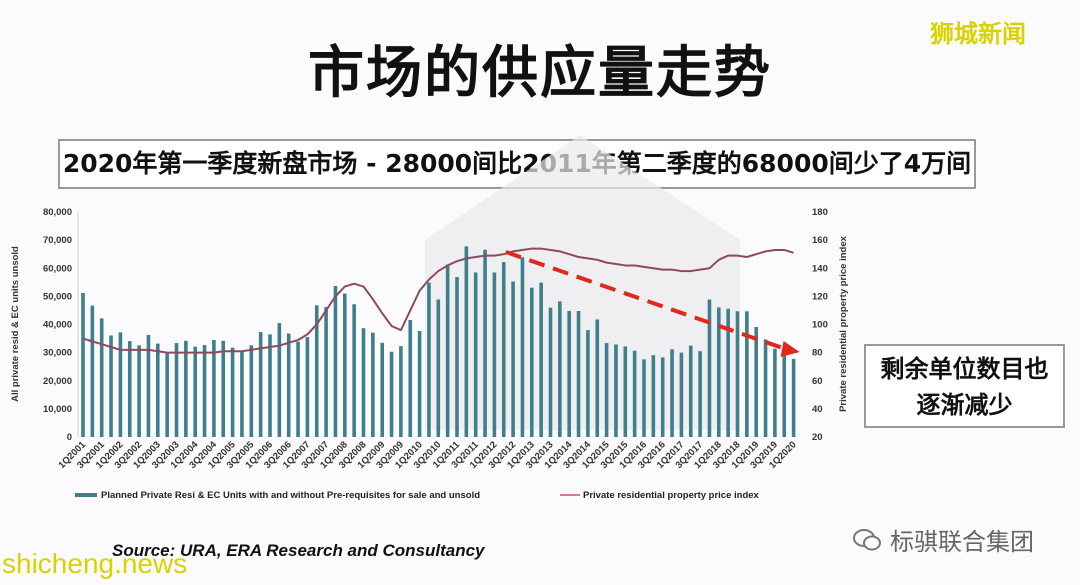 This screenshot has width=1080, height=585. Describe the element at coordinates (820, 212) in the screenshot. I see `right-tick-label: 180` at that location.